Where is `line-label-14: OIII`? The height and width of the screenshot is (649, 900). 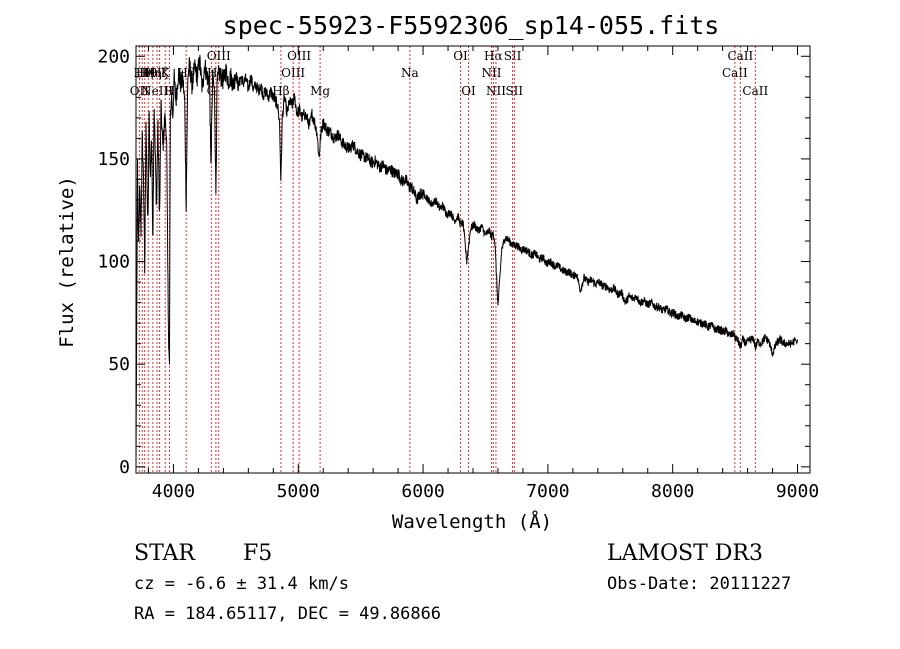 line-label-14: OIII is located at coordinates (293, 73).